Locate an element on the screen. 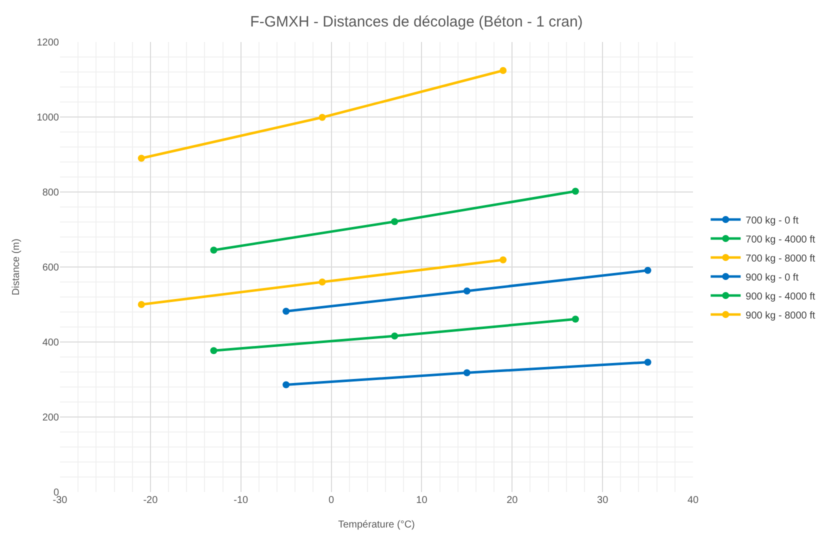 Image resolution: width=833 pixels, height=540 pixels. y-tick-label: 600 is located at coordinates (51, 268).